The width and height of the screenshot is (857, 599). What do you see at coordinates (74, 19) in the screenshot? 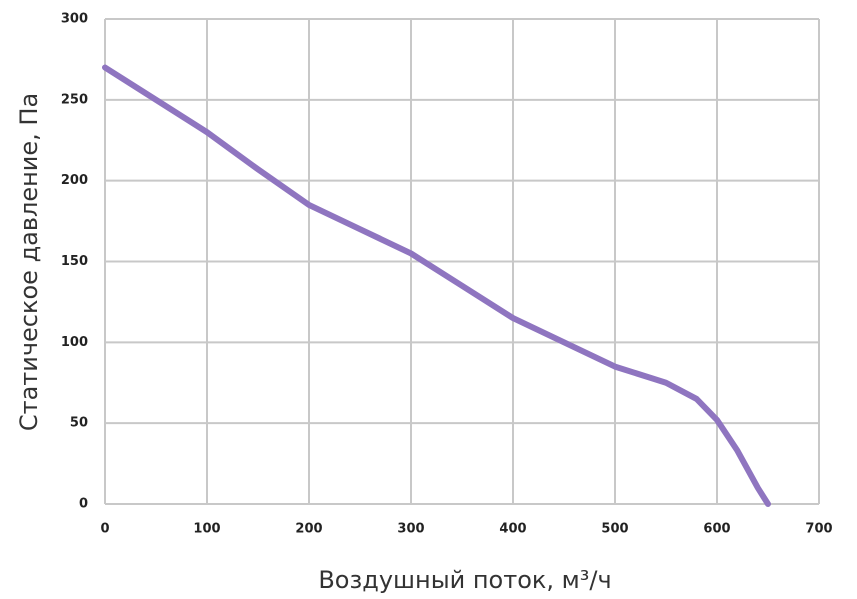
I see `y-tick-label: 300` at bounding box center [74, 19].